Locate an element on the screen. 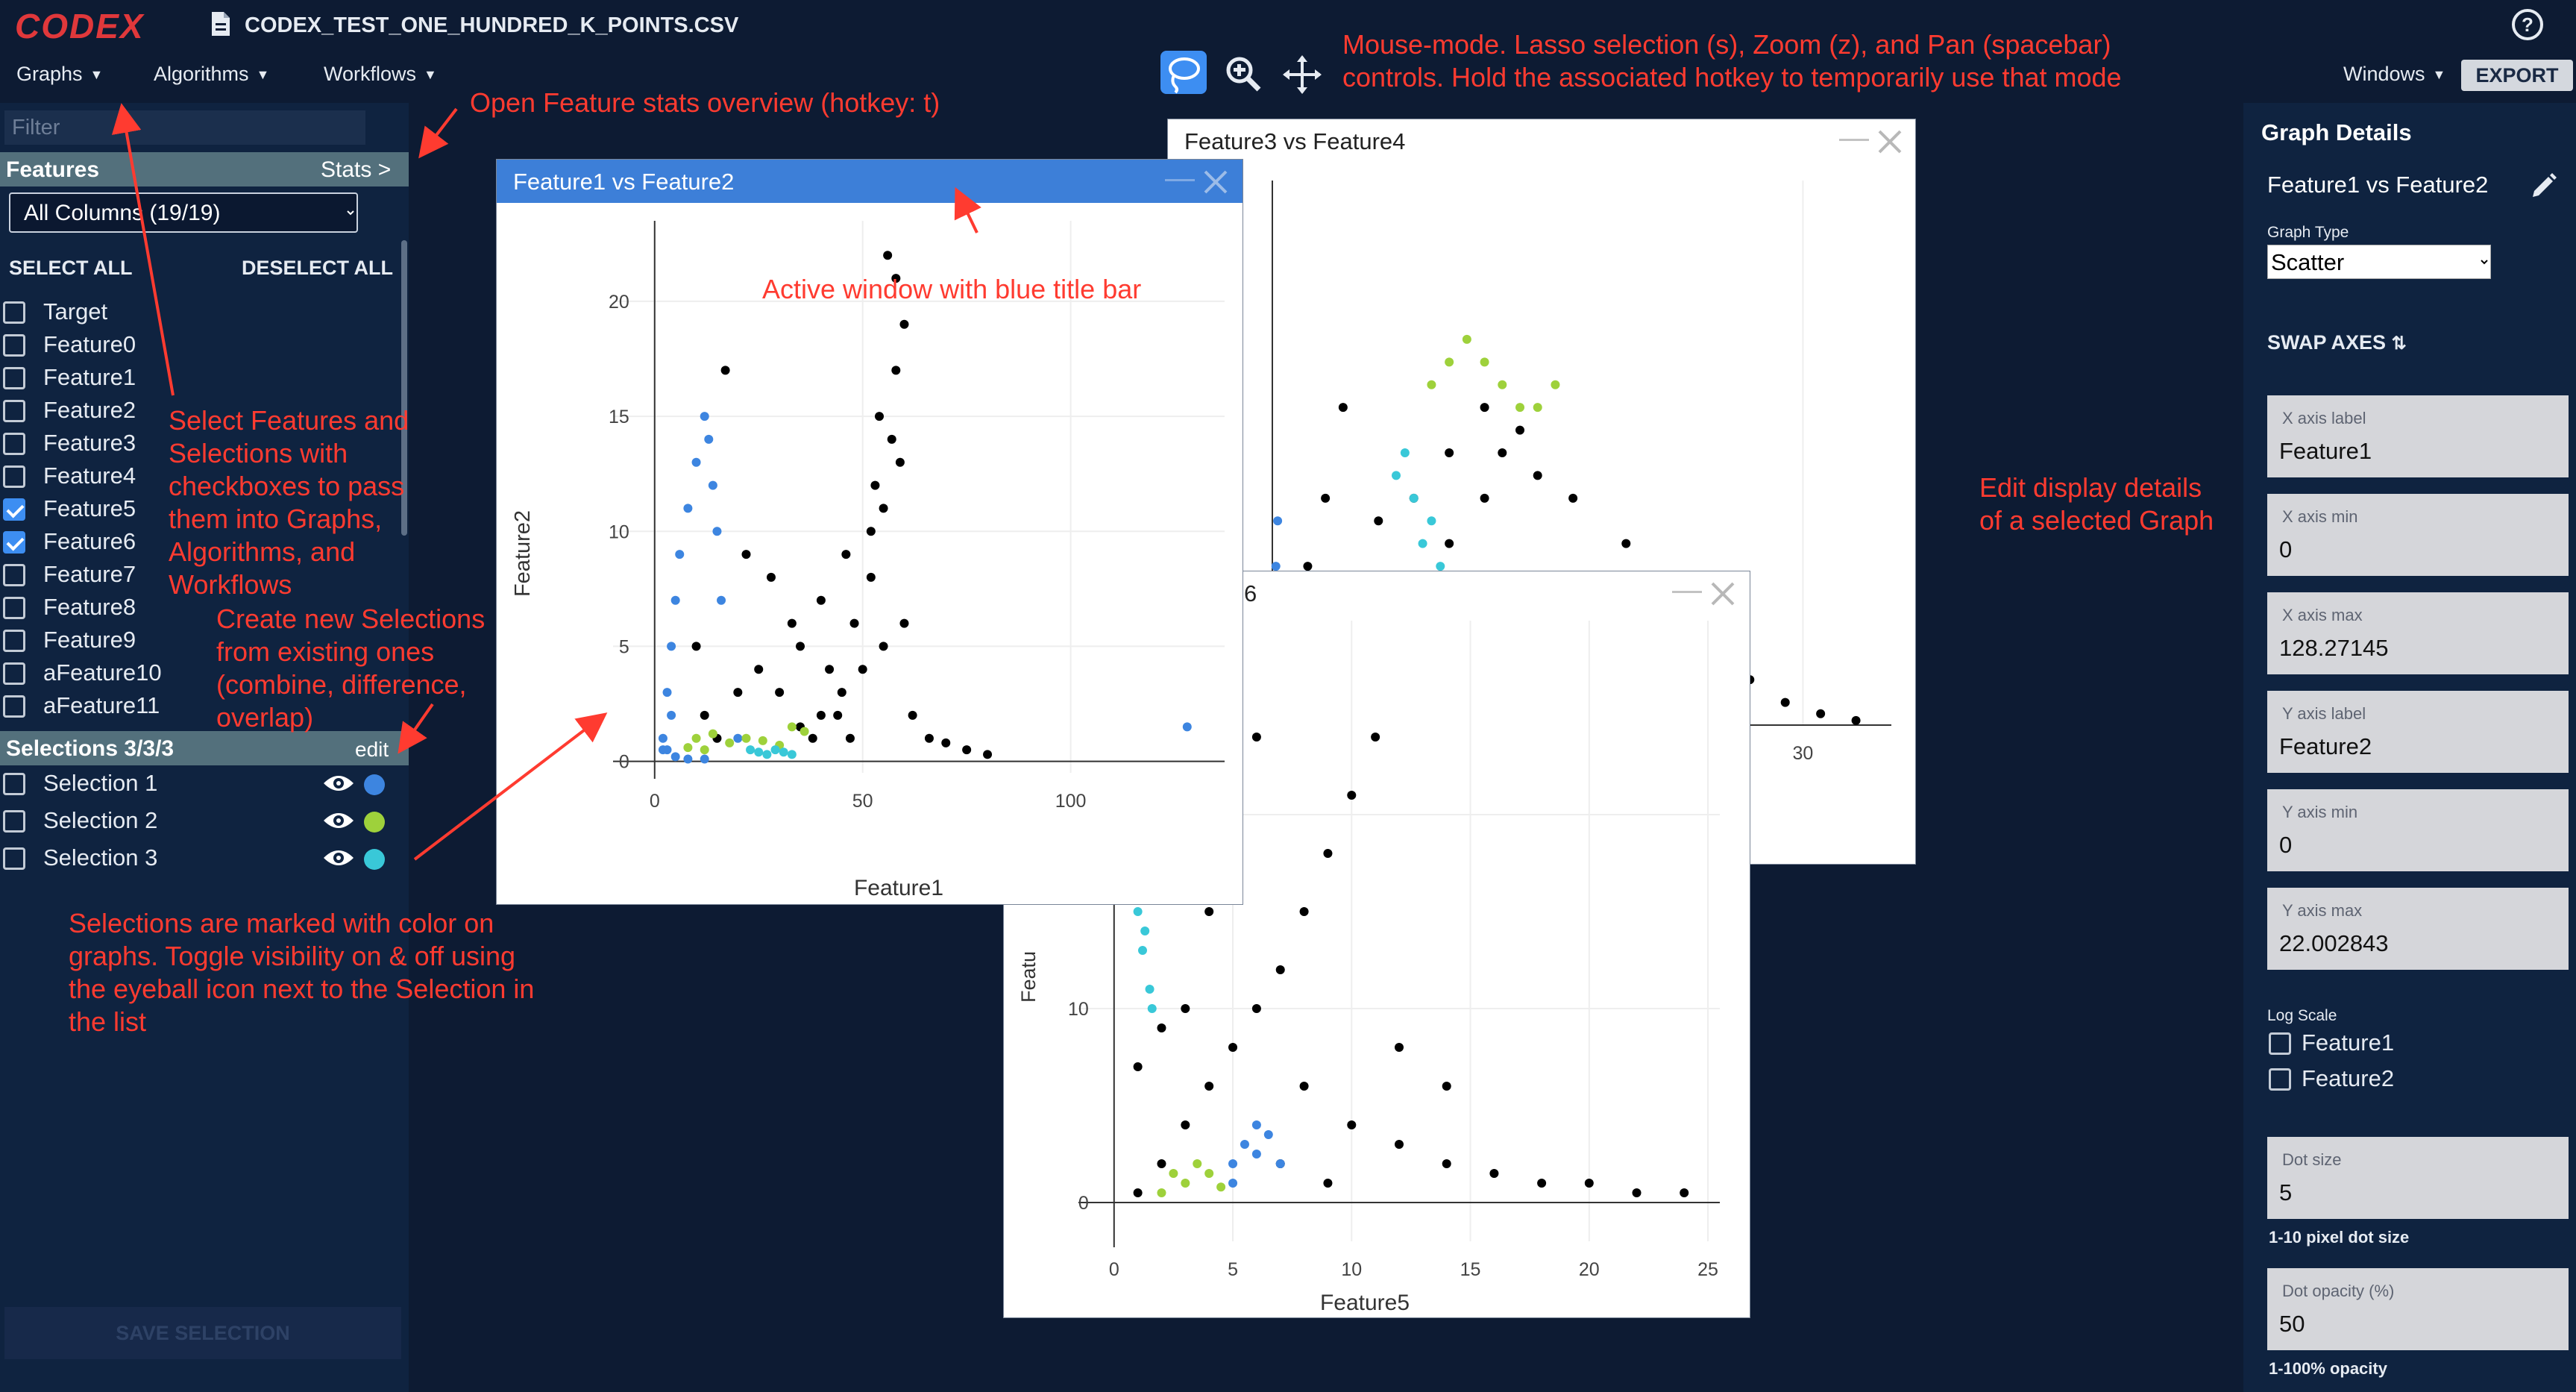 This screenshot has width=2576, height=1392. feature-row: Feature4 is located at coordinates (197, 476).